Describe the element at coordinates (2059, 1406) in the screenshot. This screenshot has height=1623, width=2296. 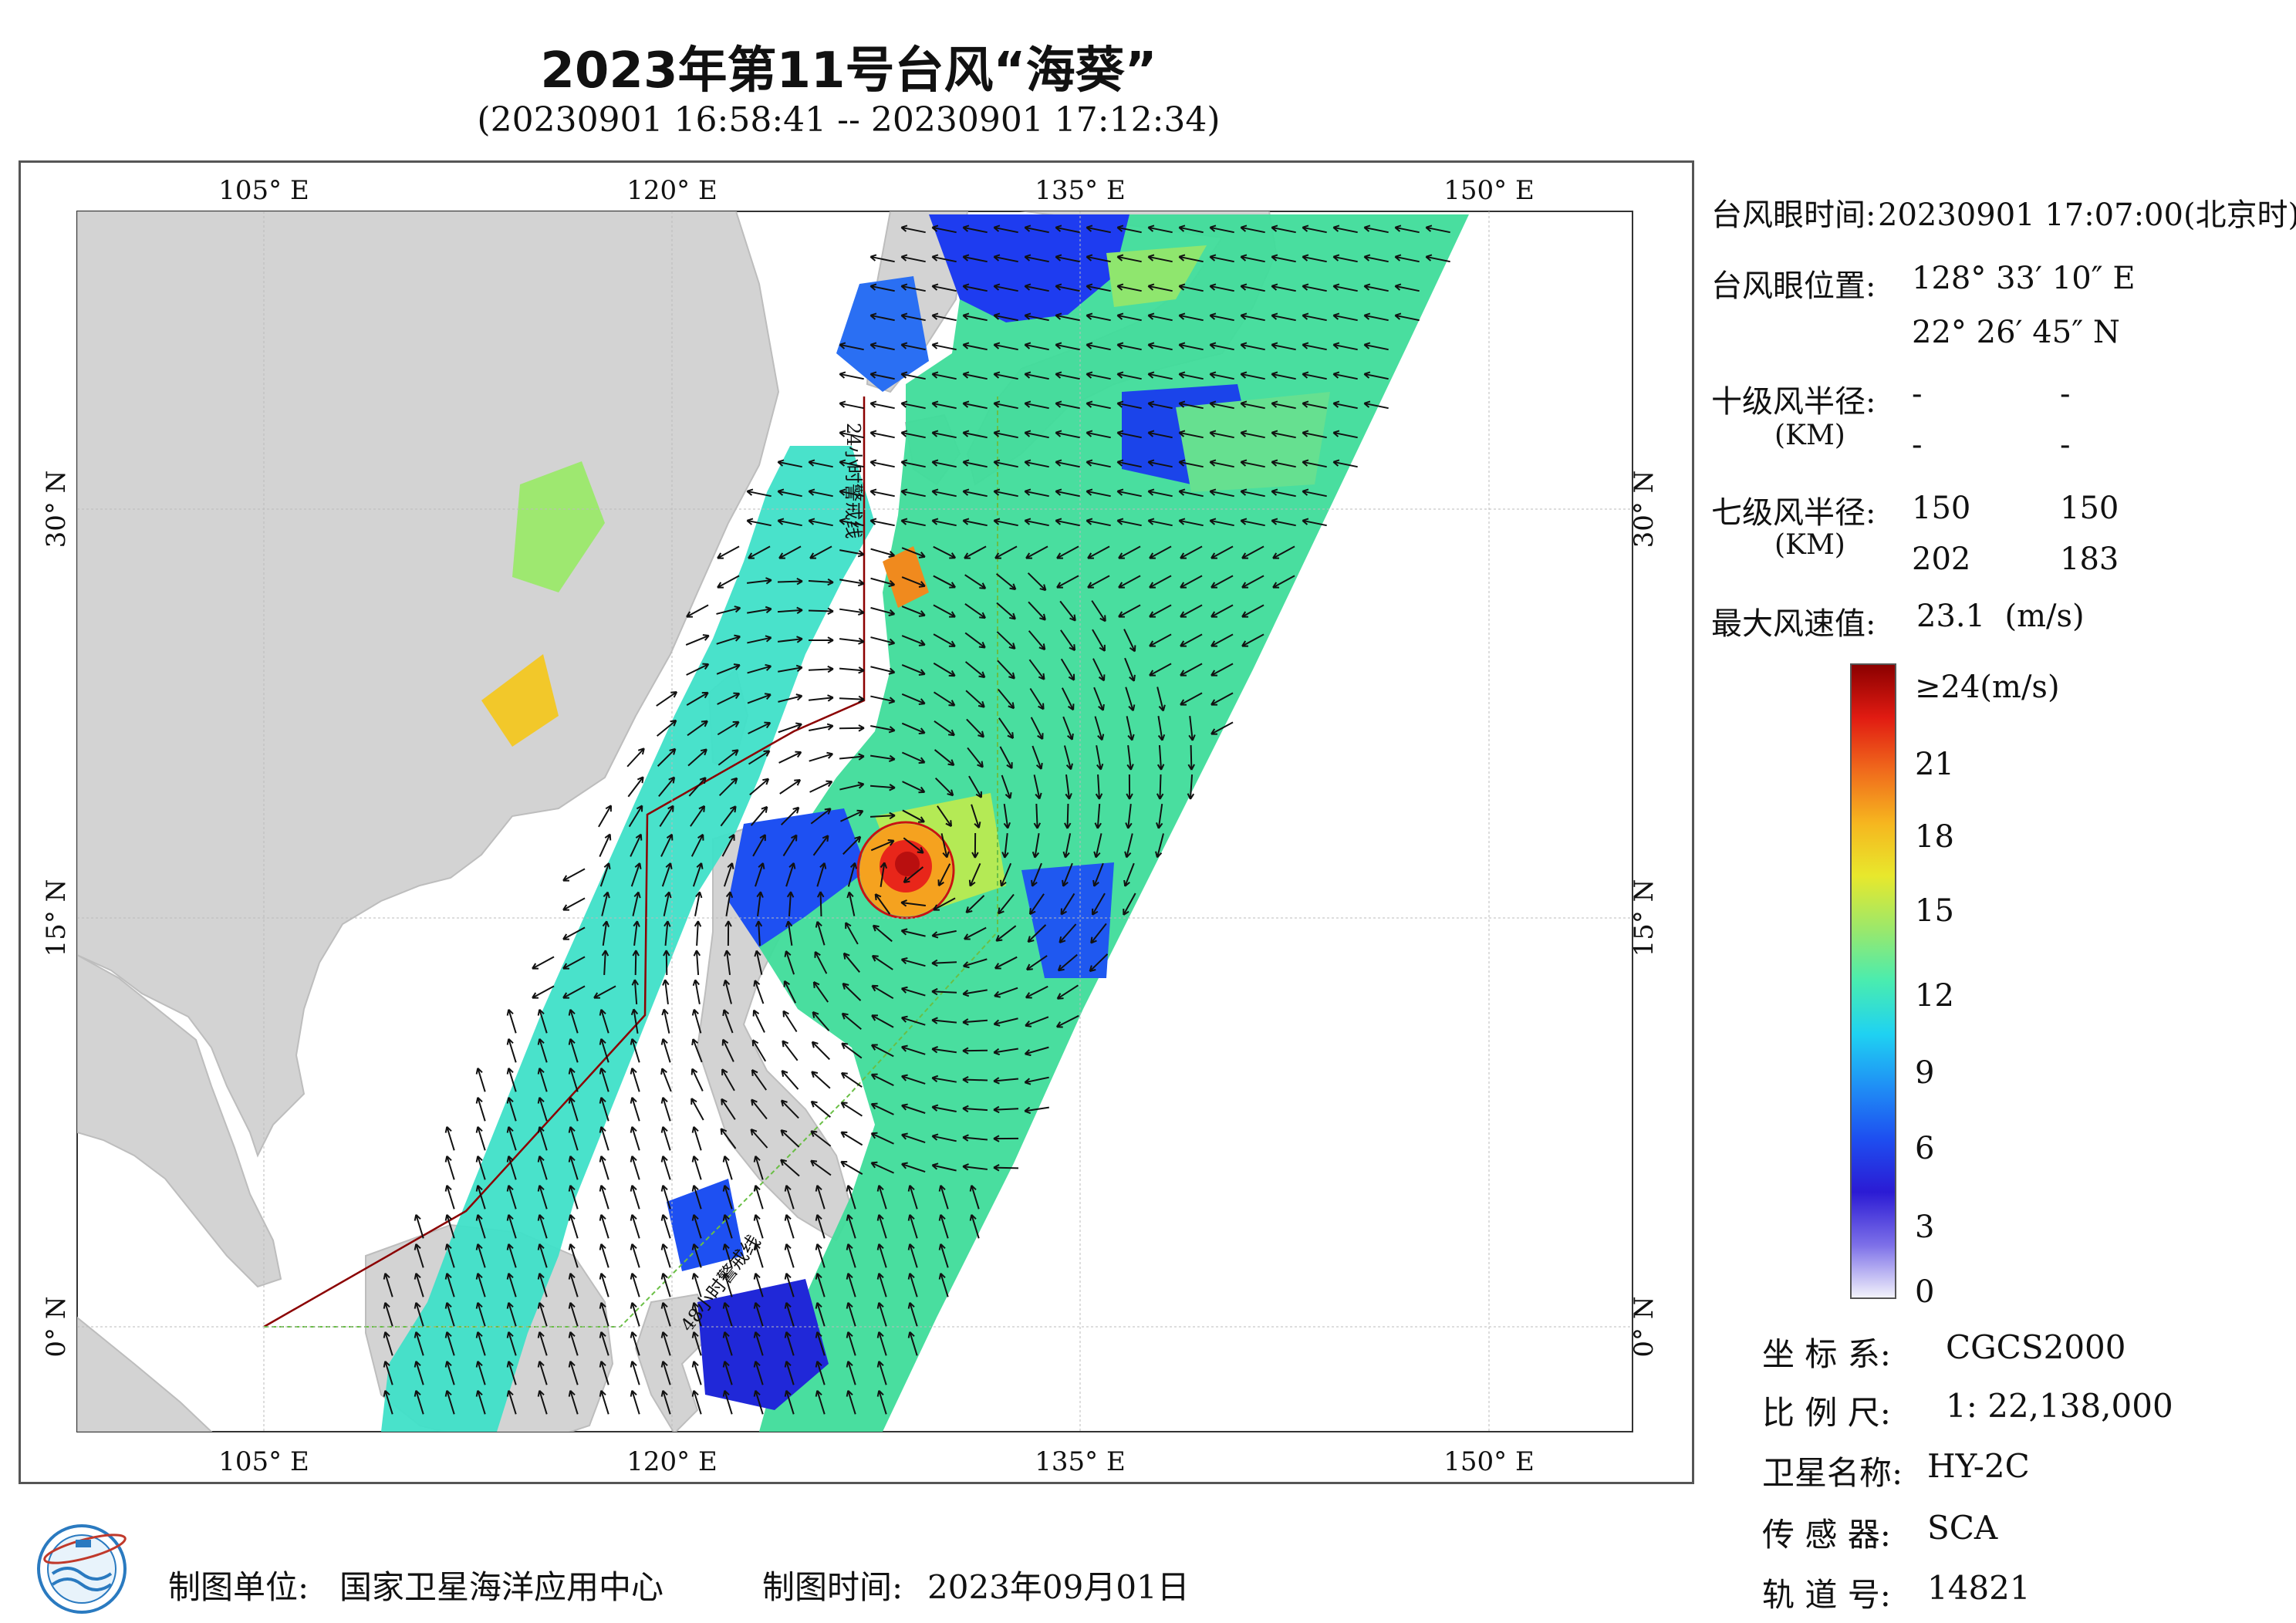
I see `scale-value: 1: 22,138,000` at that location.